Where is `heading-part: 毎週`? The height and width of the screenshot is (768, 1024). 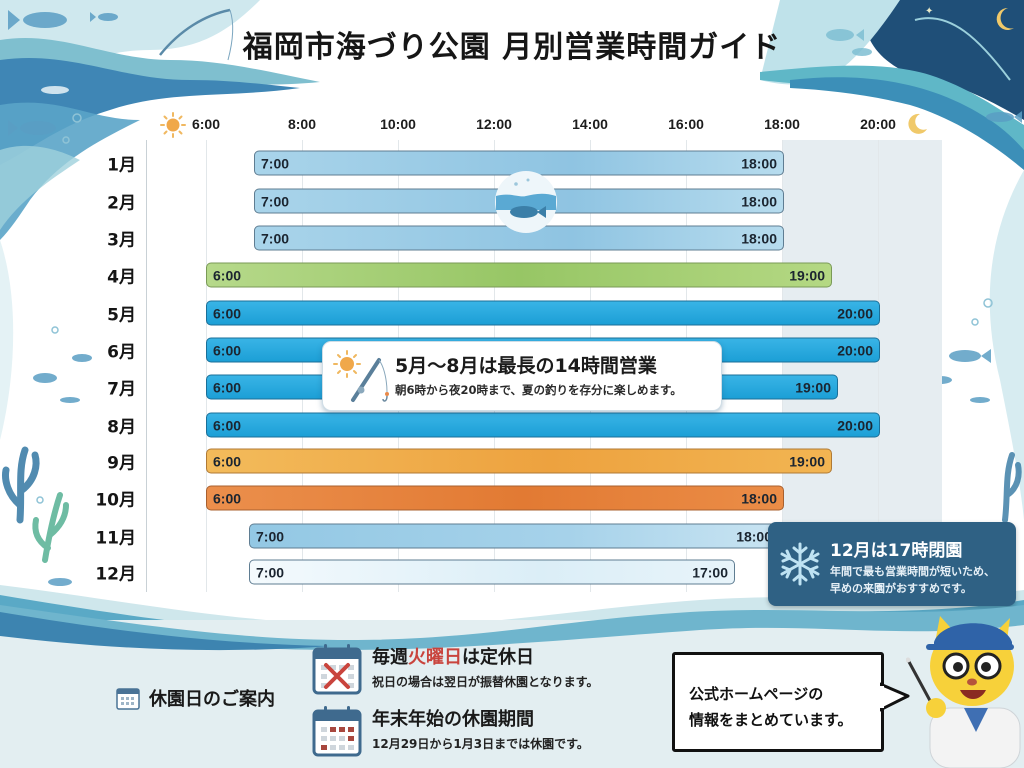 heading-part: 毎週 is located at coordinates (390, 657).